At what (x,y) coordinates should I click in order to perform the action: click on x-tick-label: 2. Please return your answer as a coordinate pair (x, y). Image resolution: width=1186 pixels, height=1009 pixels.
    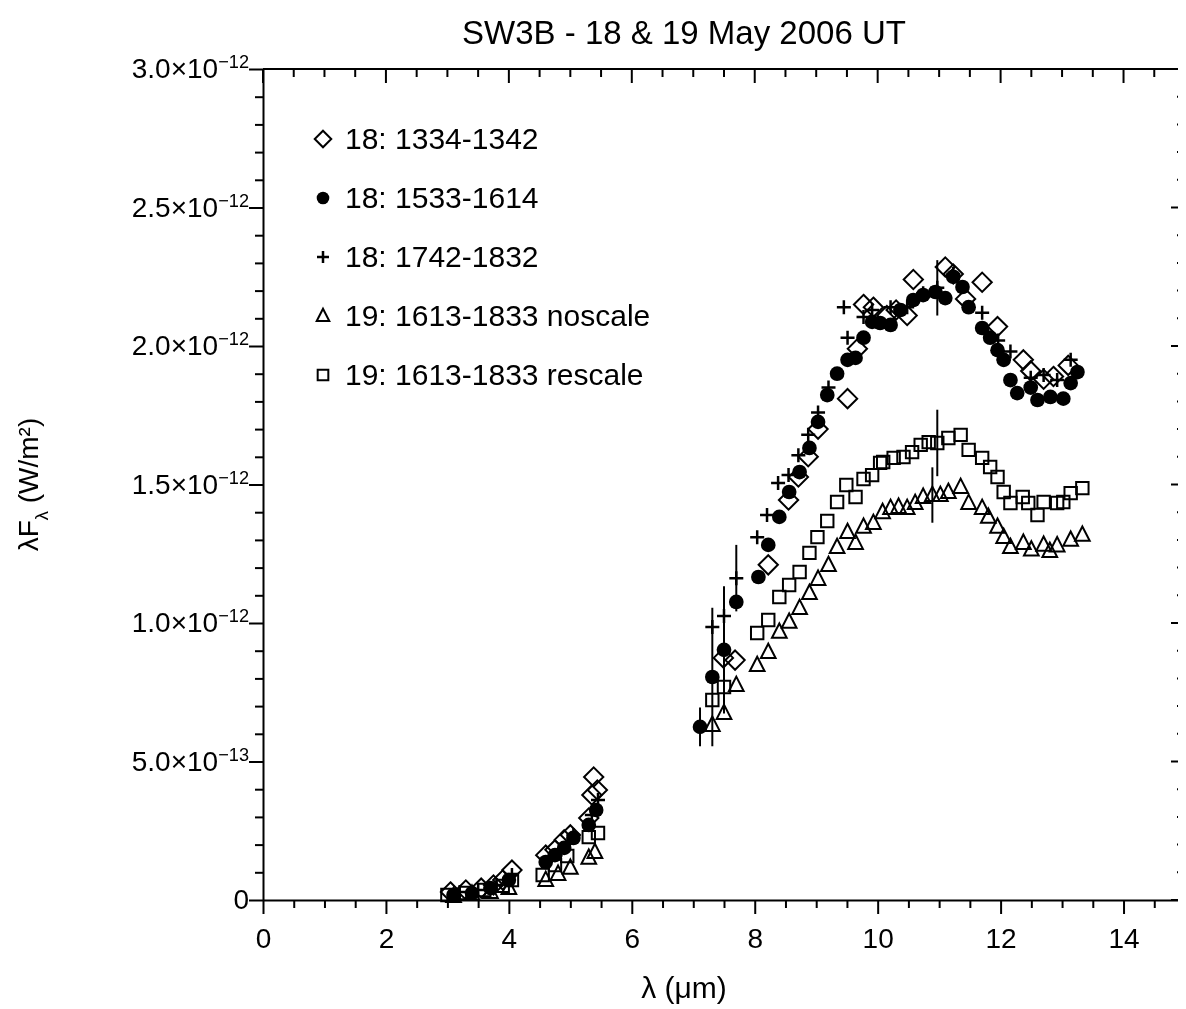
    Looking at the image, I should click on (386, 938).